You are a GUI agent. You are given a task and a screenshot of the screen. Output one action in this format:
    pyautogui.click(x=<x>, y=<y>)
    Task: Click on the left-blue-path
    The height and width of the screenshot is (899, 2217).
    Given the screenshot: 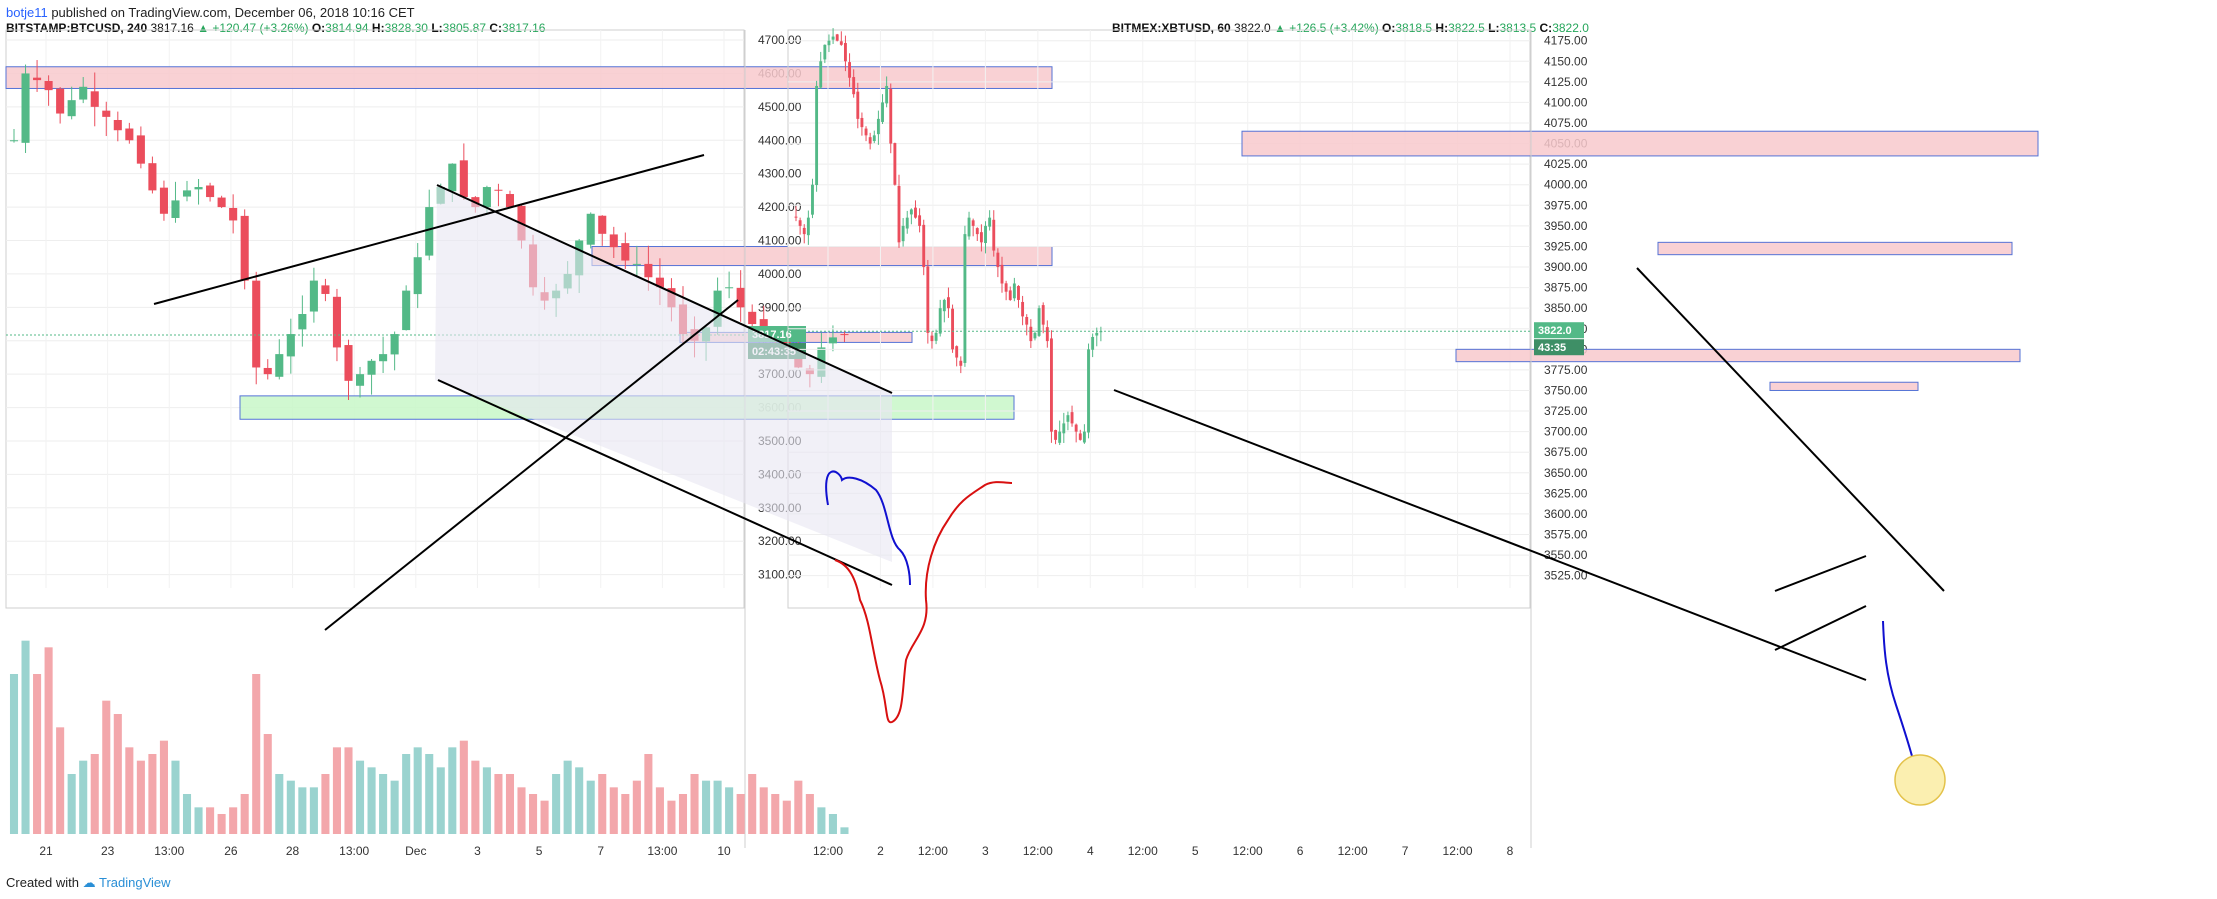 What is the action you would take?
    pyautogui.click(x=868, y=528)
    